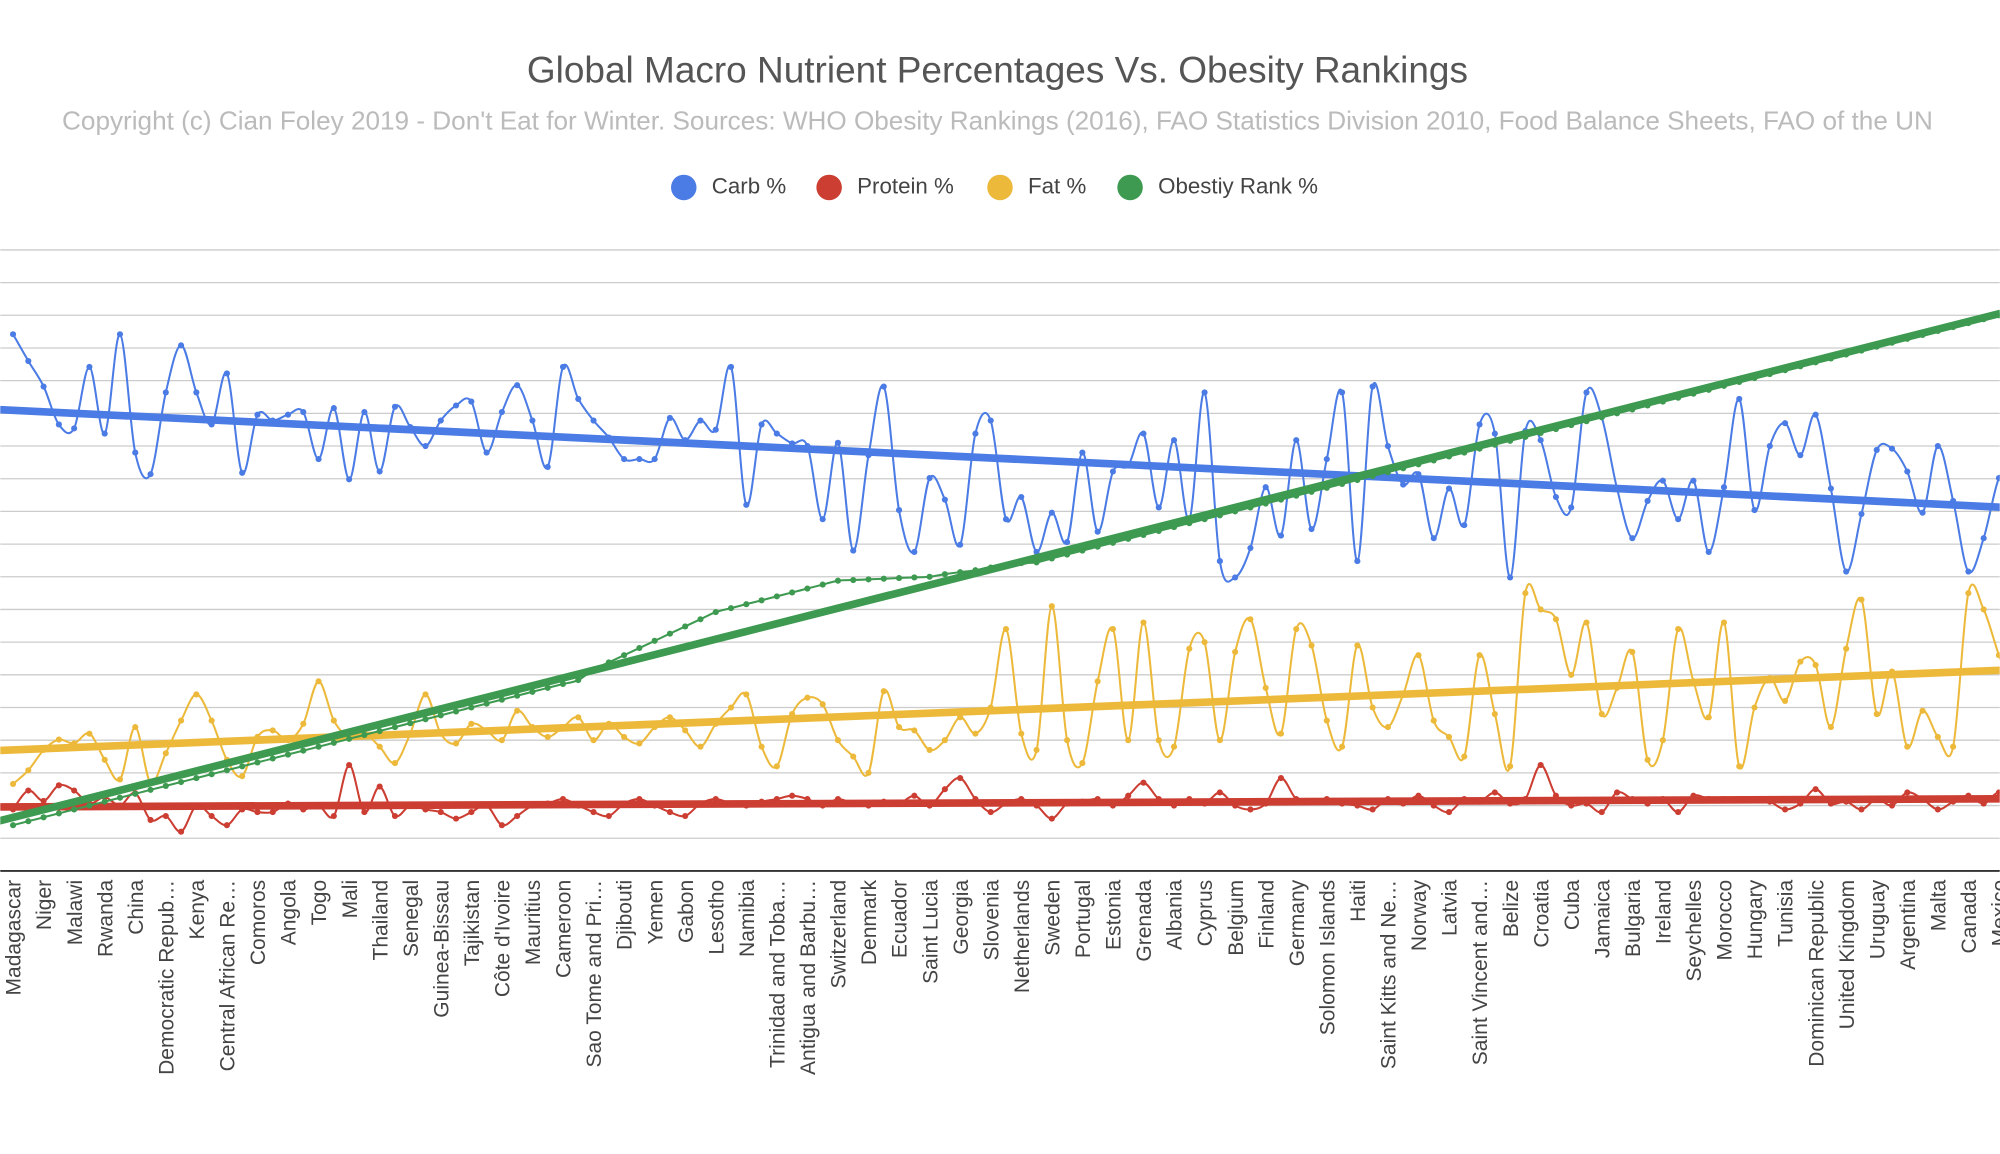 Image resolution: width=2000 pixels, height=1154 pixels. Describe the element at coordinates (716, 917) in the screenshot. I see `x-tick-label: Lesotho` at that location.